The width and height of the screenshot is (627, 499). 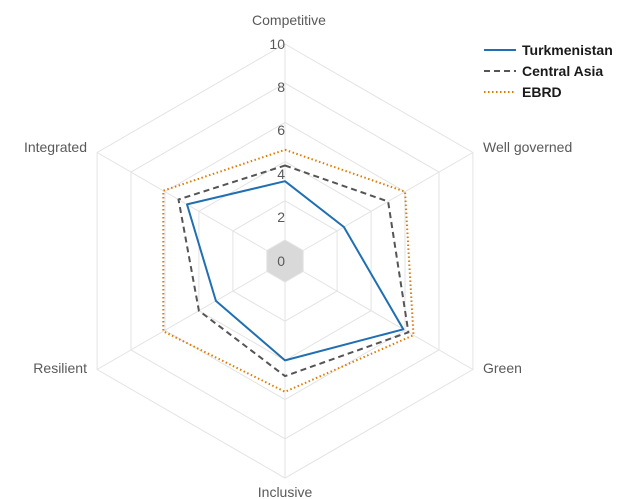 What do you see at coordinates (542, 92) in the screenshot?
I see `legend-label-ebrd: EBRD` at bounding box center [542, 92].